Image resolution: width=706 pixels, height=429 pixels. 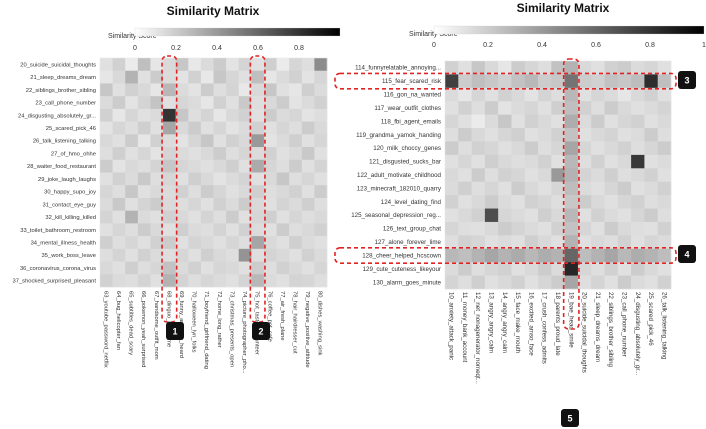 I want to click on annotation-badge-label: 3, so click(x=686, y=81).